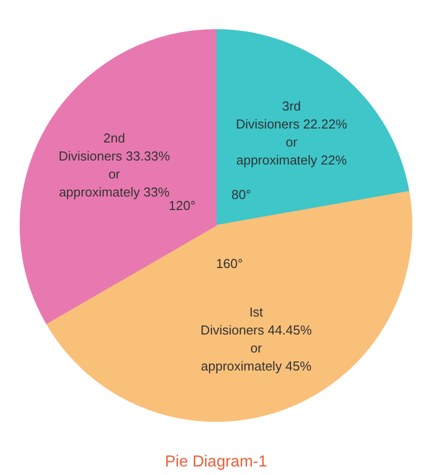 This screenshot has width=431, height=475. What do you see at coordinates (182, 205) in the screenshot?
I see `data-label: 120°` at bounding box center [182, 205].